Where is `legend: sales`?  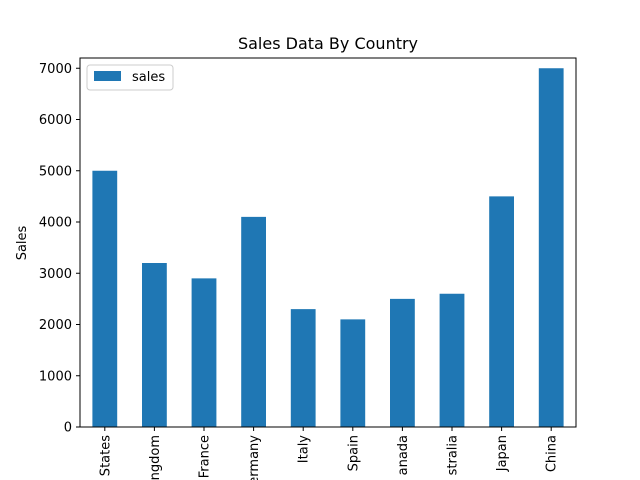
legend: sales is located at coordinates (130, 77).